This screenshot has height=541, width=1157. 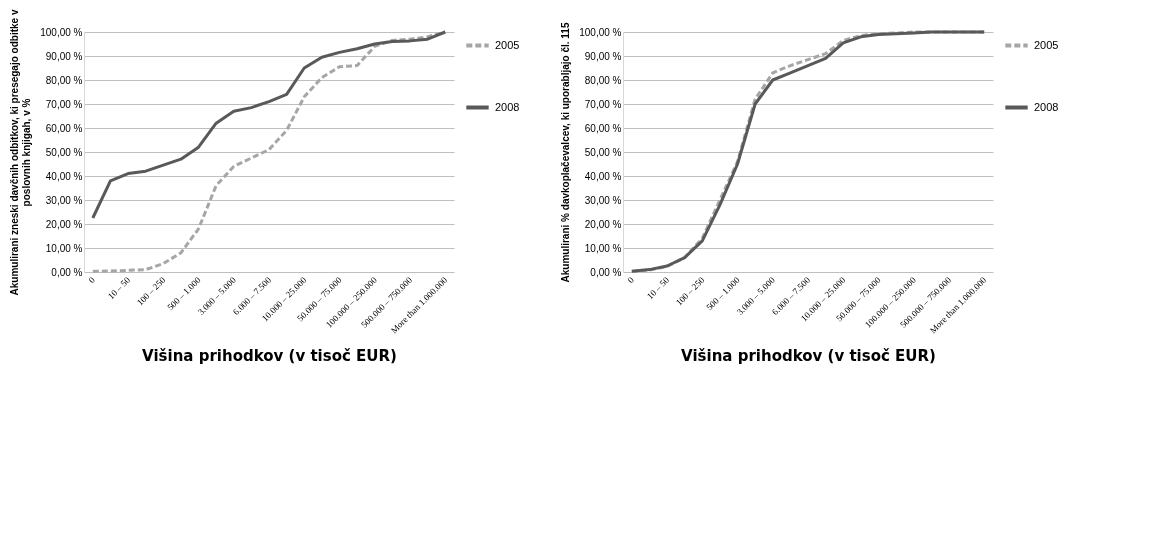 I want to click on y-axis-title: Akumulirani % davkoplačevalcev, ki uporabljajo čl. 115, so click(x=566, y=152).